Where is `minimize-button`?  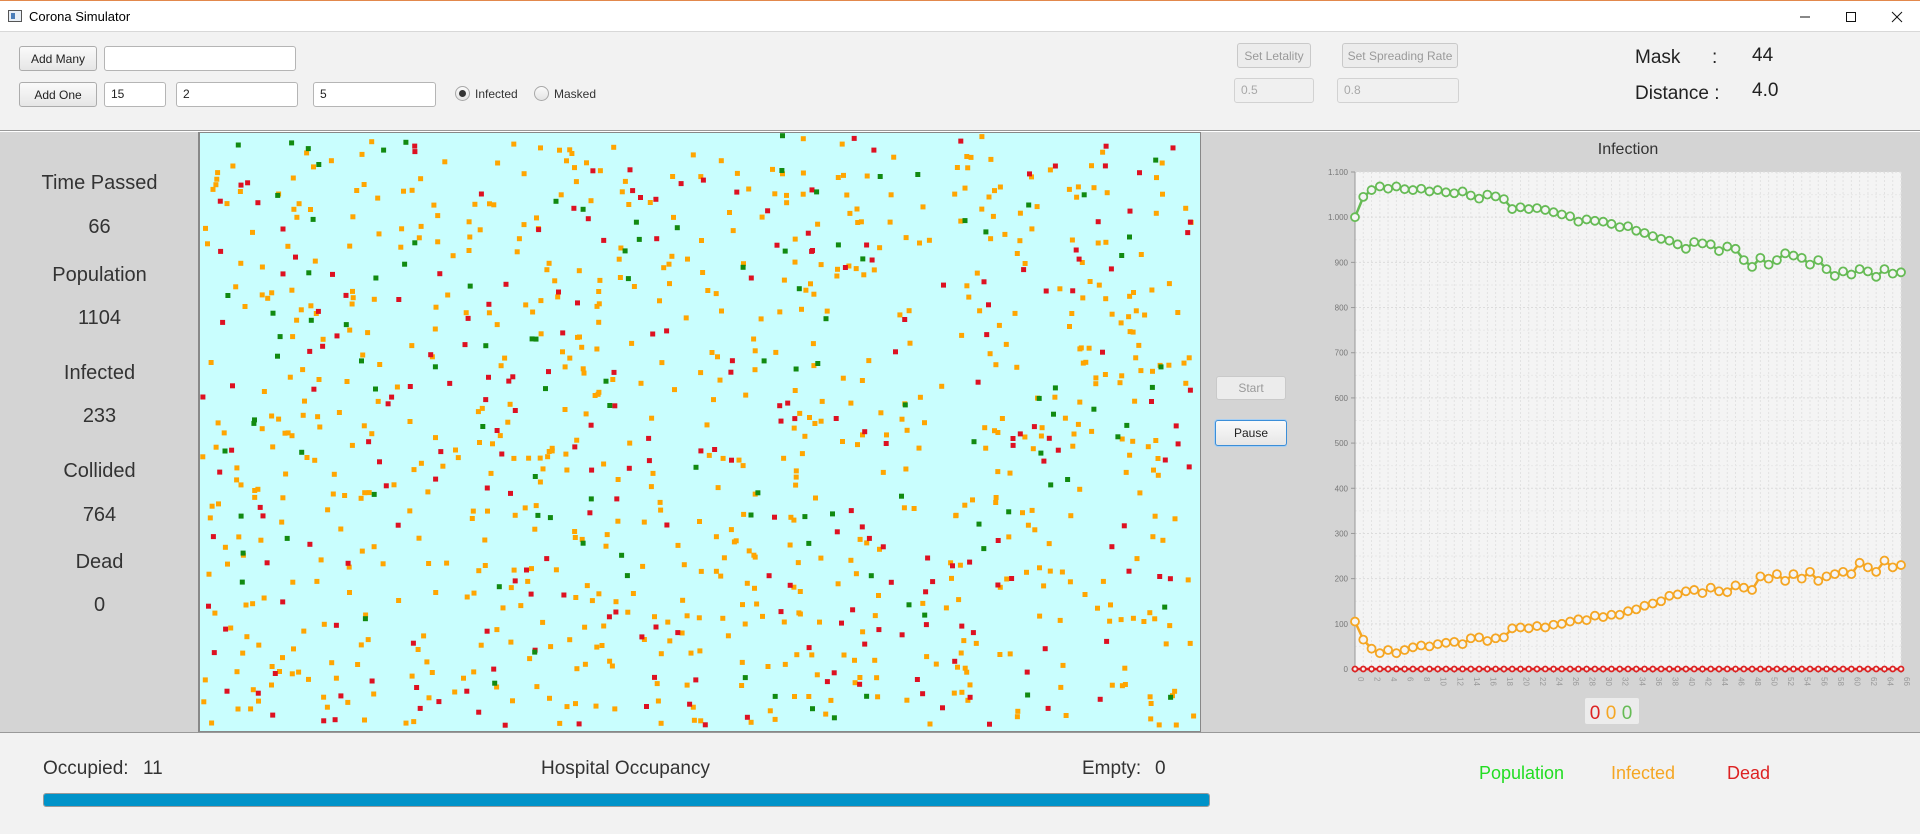
minimize-button is located at coordinates (1805, 16).